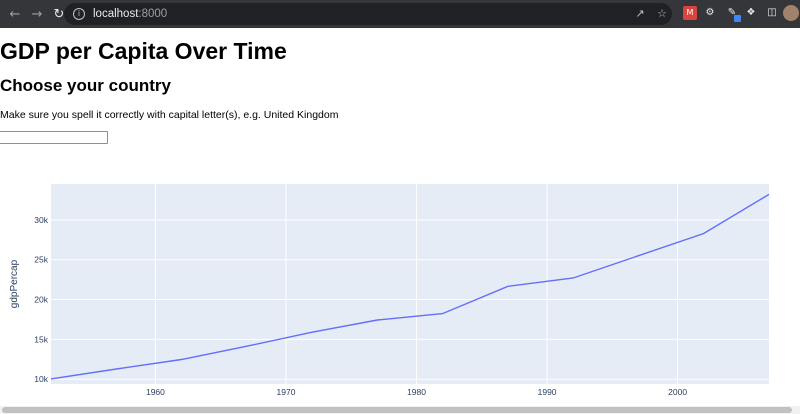  I want to click on url-port: :8000, so click(153, 14).